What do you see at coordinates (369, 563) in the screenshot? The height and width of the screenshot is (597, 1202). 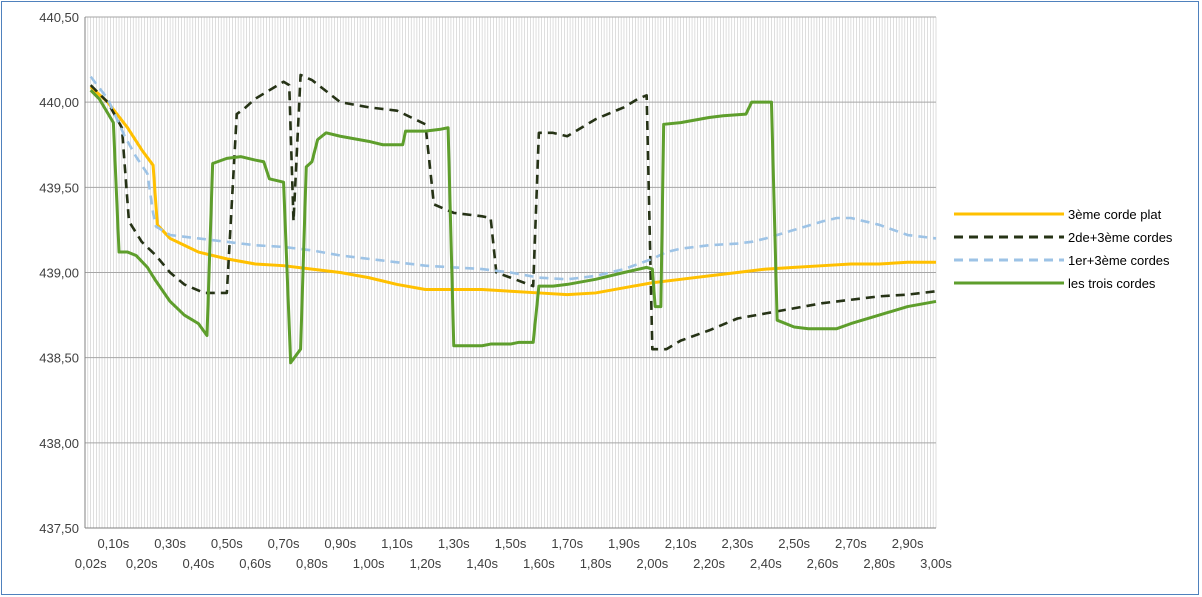 I see `x-tick-label-lower: 1,00s` at bounding box center [369, 563].